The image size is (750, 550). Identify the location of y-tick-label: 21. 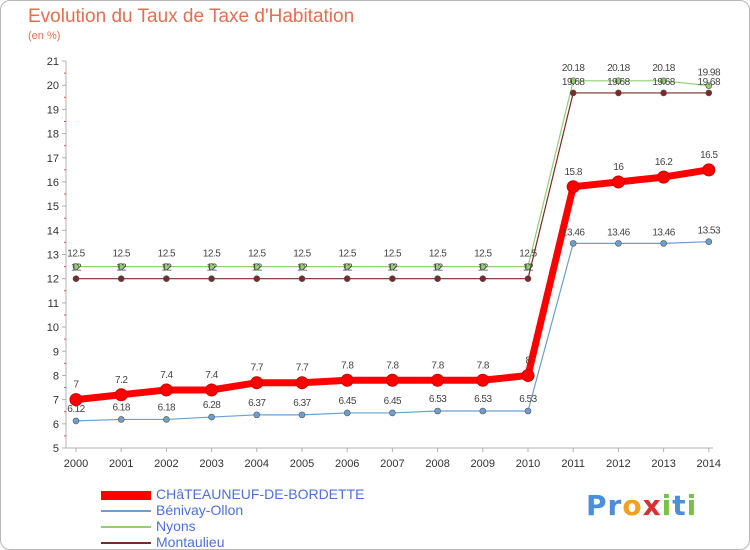
(53, 62).